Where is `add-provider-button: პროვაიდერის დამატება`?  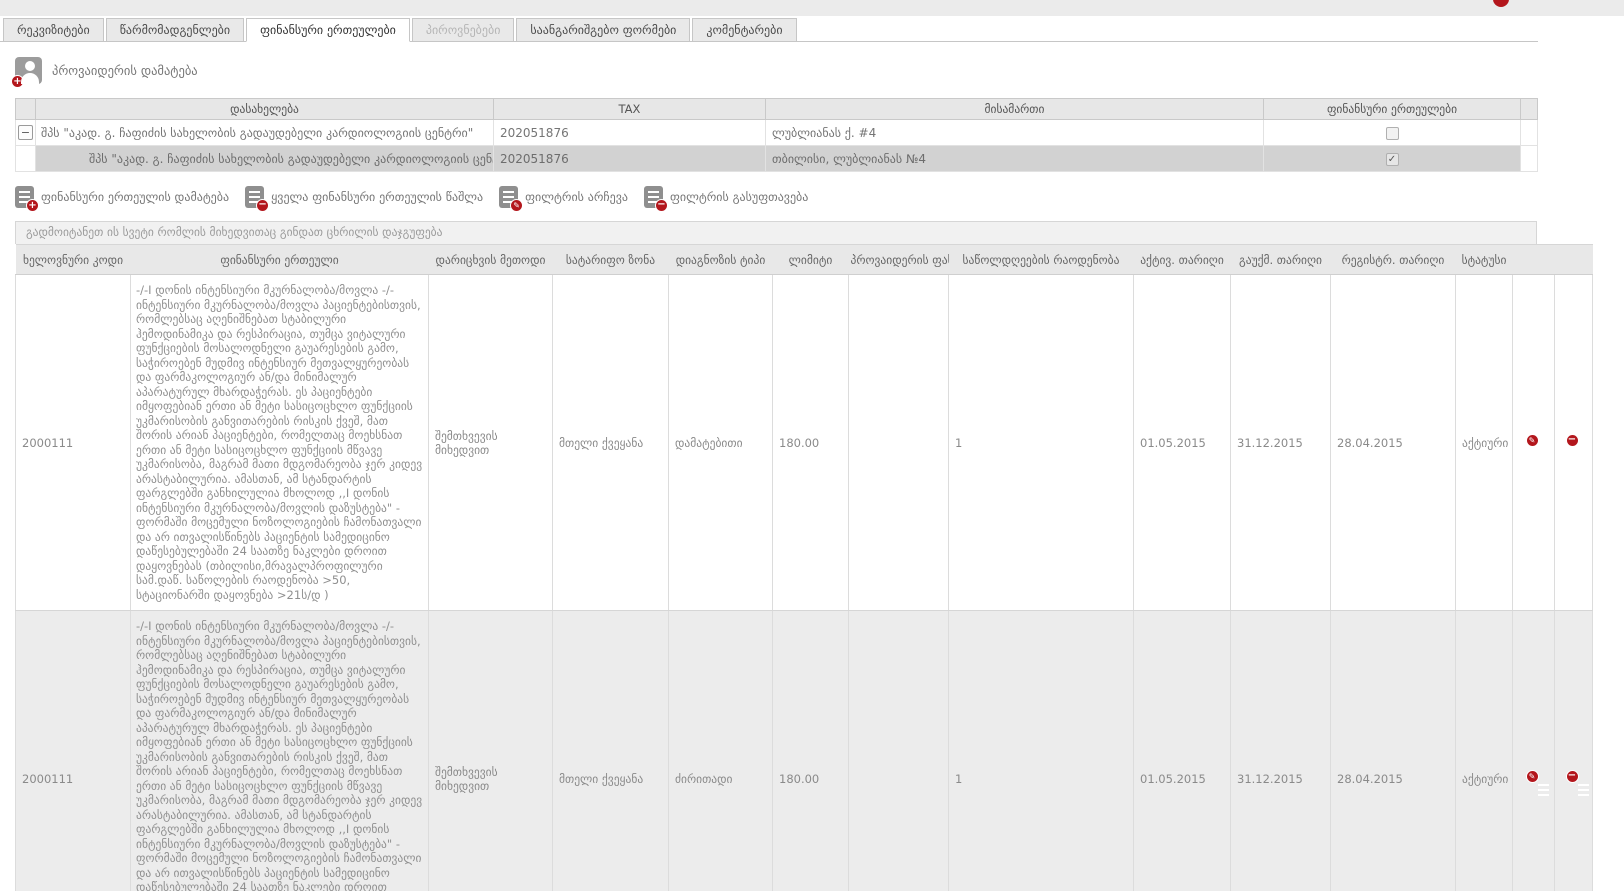
add-provider-button: პროვაიდერის დამატება is located at coordinates (817, 72).